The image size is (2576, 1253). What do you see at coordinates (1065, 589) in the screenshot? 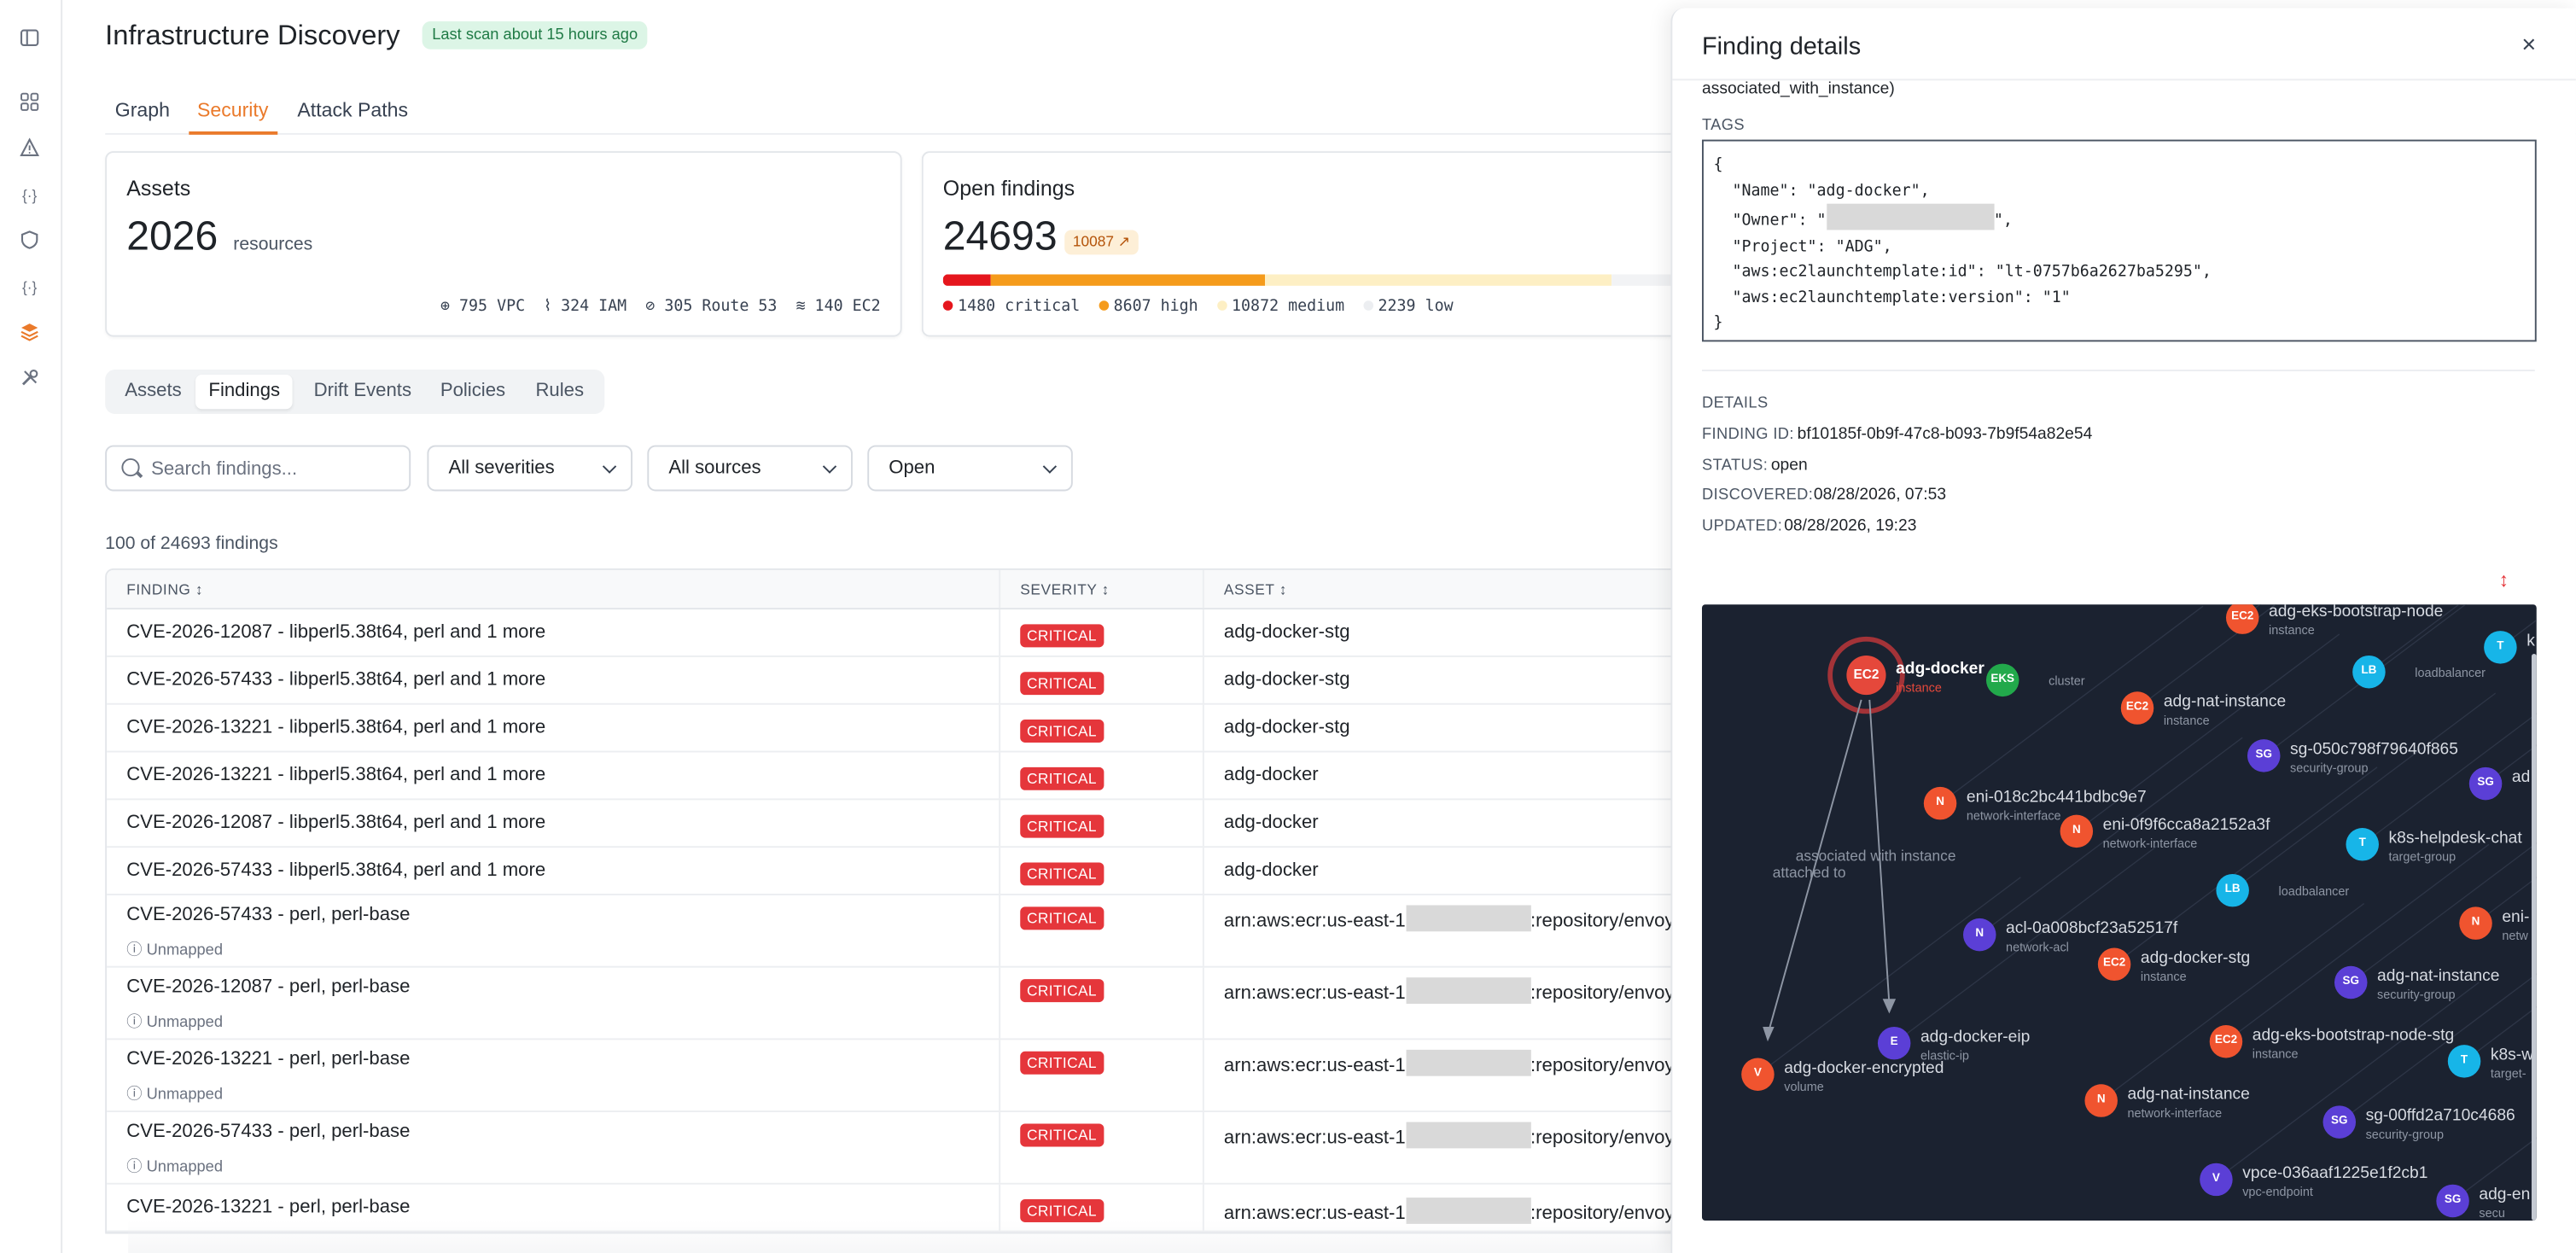
I see `col-severity-header: SEVERITY ↕` at bounding box center [1065, 589].